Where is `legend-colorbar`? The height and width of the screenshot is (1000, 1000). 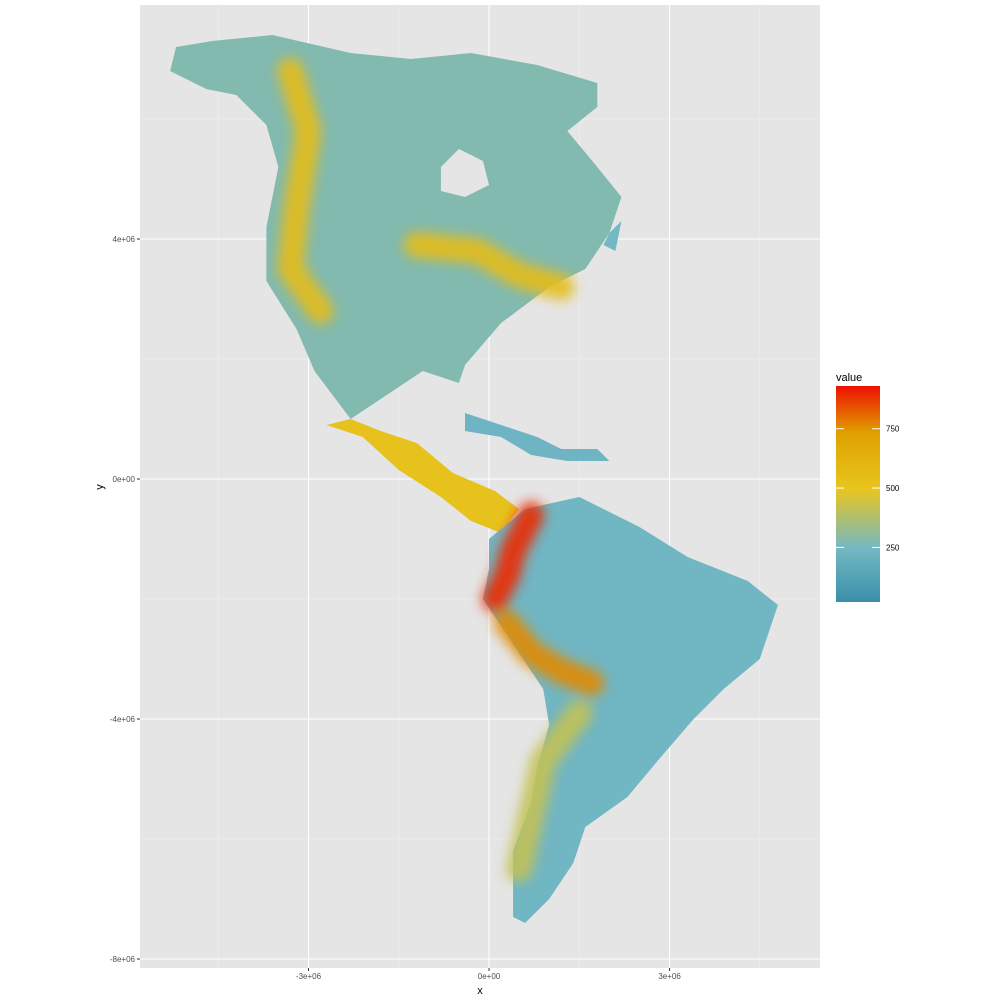
legend-colorbar is located at coordinates (858, 494).